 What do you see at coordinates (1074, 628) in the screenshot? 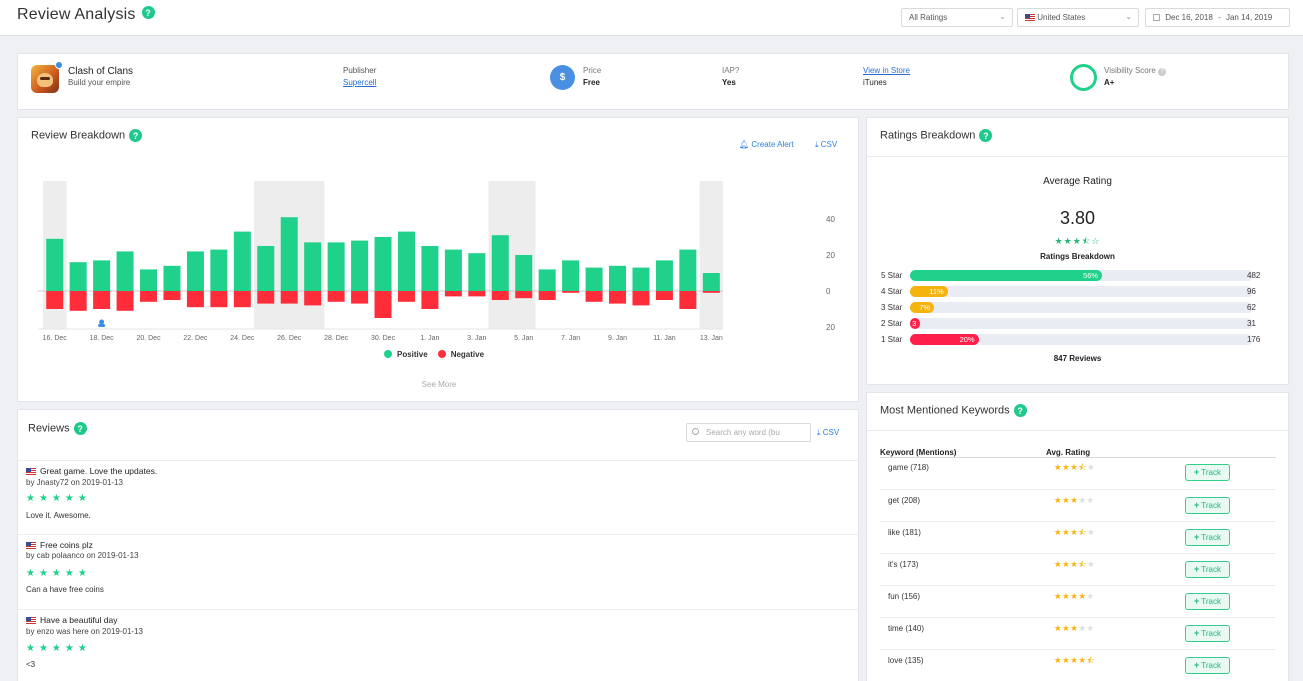
I see `keyword-rating-stars: ★★★★★` at bounding box center [1074, 628].